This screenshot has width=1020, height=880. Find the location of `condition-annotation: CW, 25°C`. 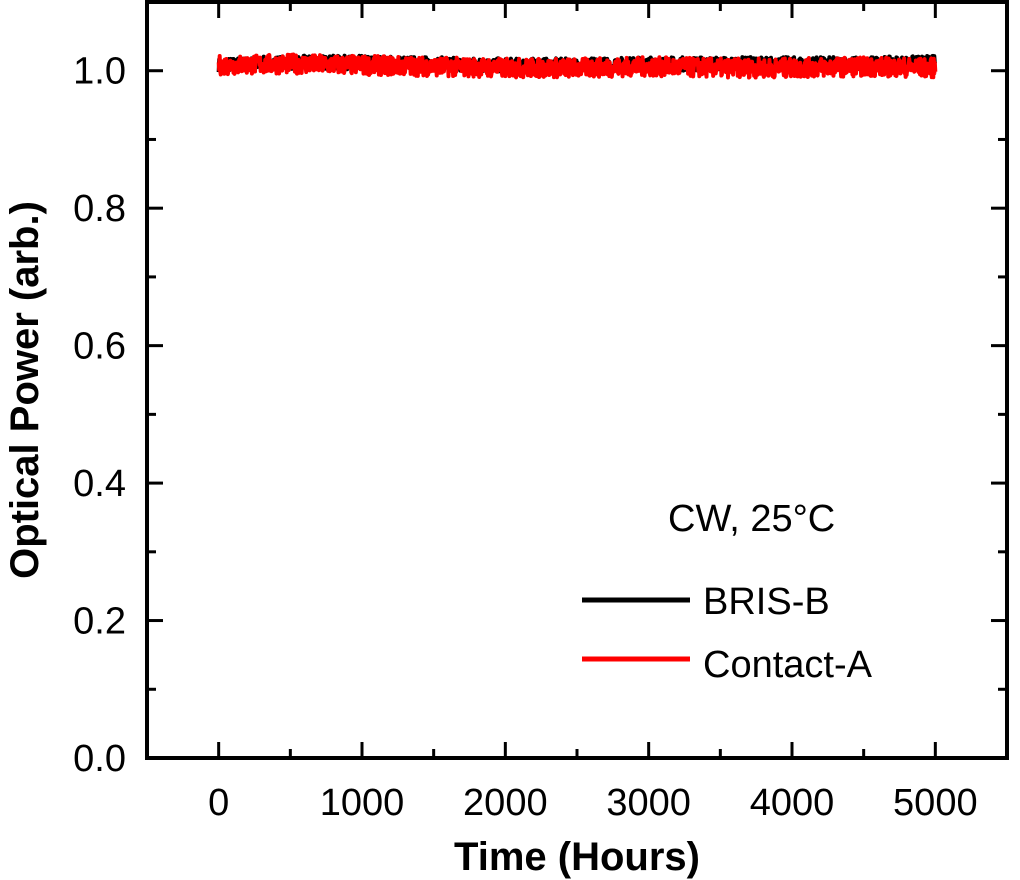

condition-annotation: CW, 25°C is located at coordinates (751, 519).